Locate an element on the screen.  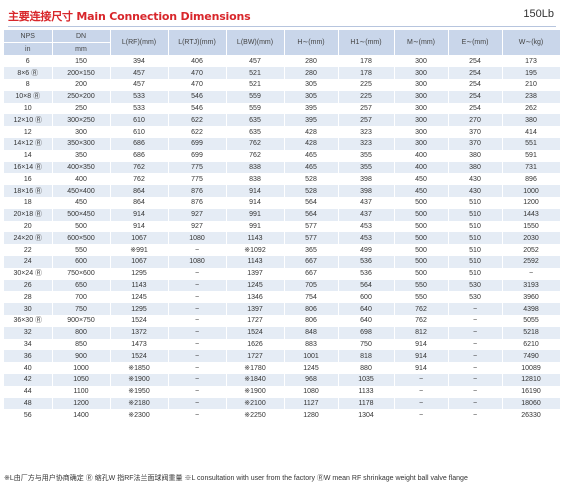
table-row: 18 450 864 876 914 564 437 500 510 1200 is located at coordinates (282, 203).